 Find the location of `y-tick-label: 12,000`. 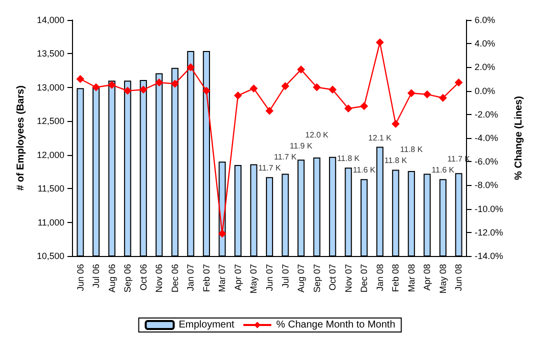

y-tick-label: 12,000 is located at coordinates (50, 155).